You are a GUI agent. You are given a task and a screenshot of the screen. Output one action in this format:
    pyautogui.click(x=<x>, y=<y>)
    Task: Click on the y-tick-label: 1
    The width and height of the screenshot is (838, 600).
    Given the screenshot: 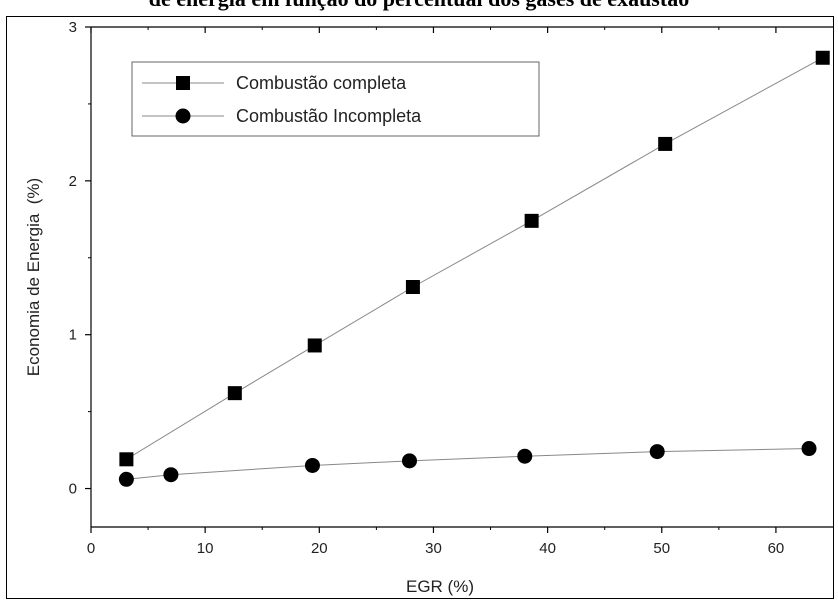 What is the action you would take?
    pyautogui.click(x=73, y=335)
    